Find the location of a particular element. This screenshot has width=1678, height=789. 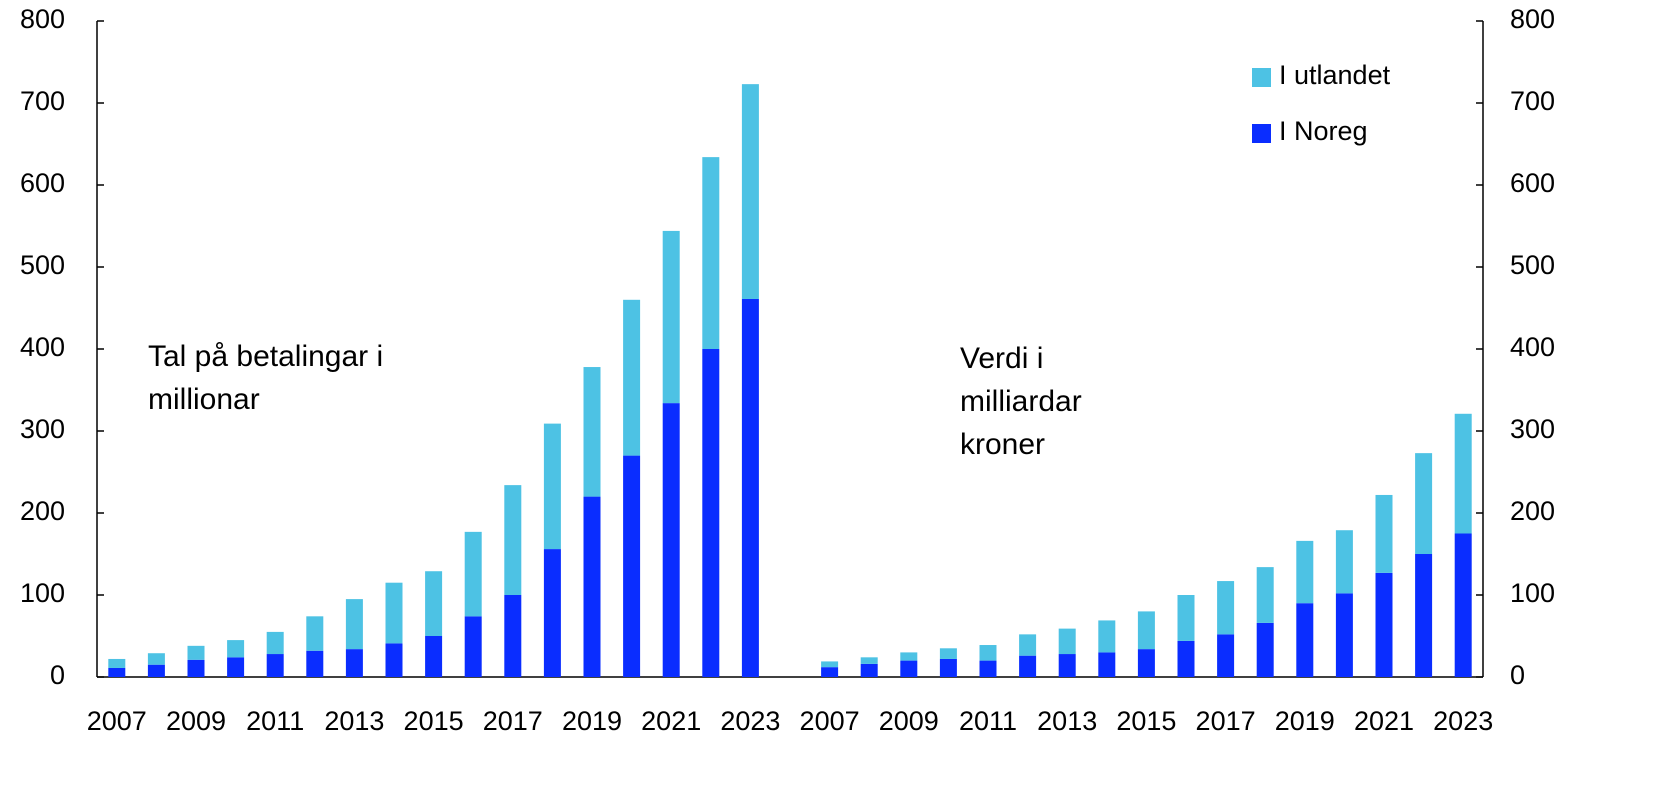

legend-label: I Noreg is located at coordinates (1323, 131).